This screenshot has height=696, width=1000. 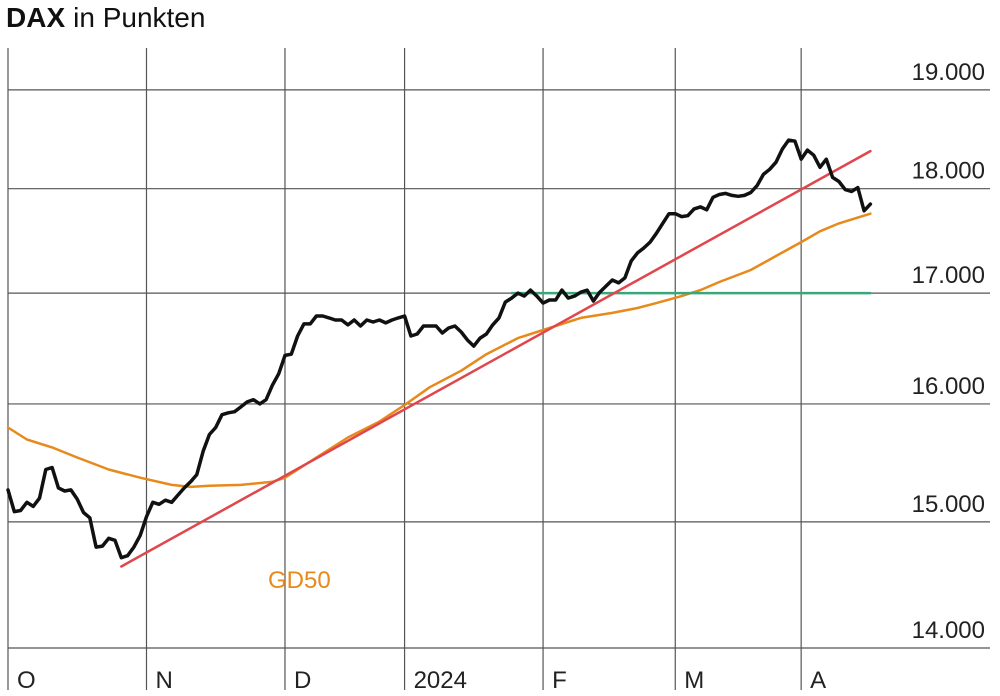 What do you see at coordinates (948, 504) in the screenshot?
I see `y-tick-label: 15.000` at bounding box center [948, 504].